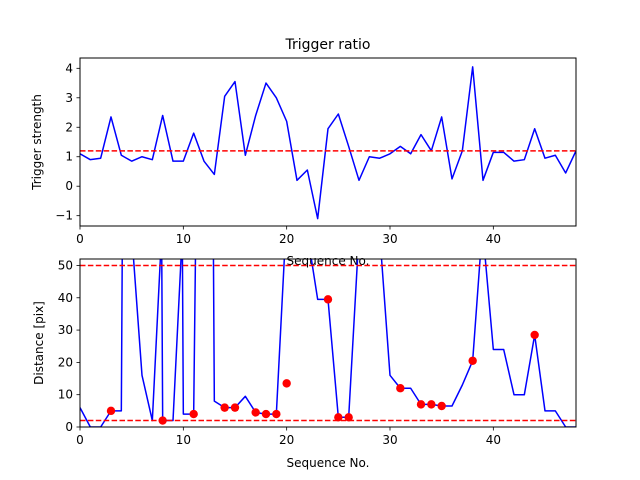  I want to click on top-y-tick-label: 2, so click(69, 127).